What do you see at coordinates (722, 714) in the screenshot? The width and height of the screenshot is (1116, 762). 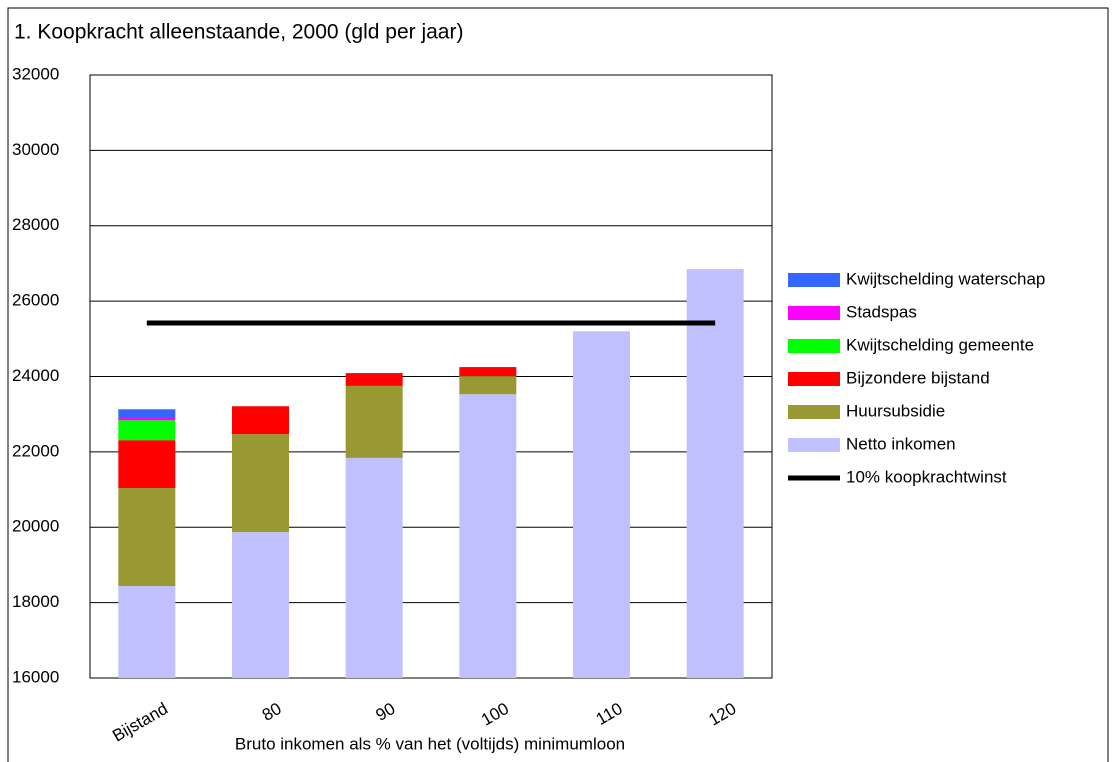 I see `x-tick-label: 120` at bounding box center [722, 714].